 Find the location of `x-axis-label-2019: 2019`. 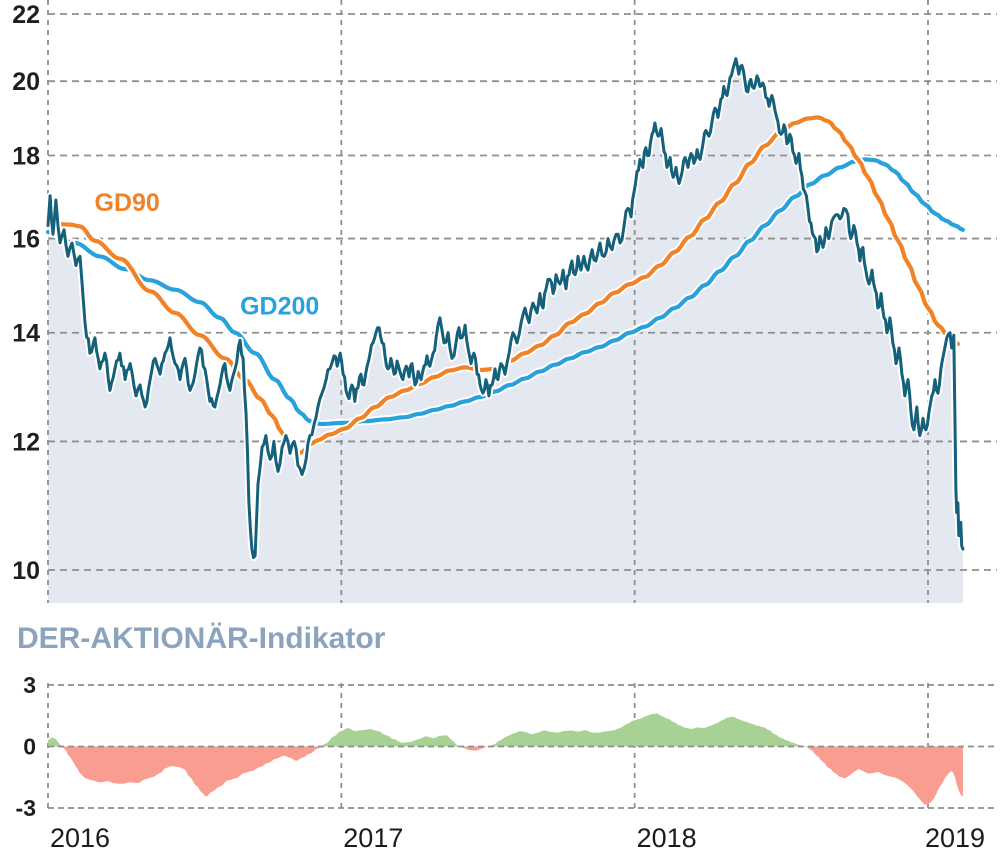

x-axis-label-2019: 2019 is located at coordinates (955, 837).